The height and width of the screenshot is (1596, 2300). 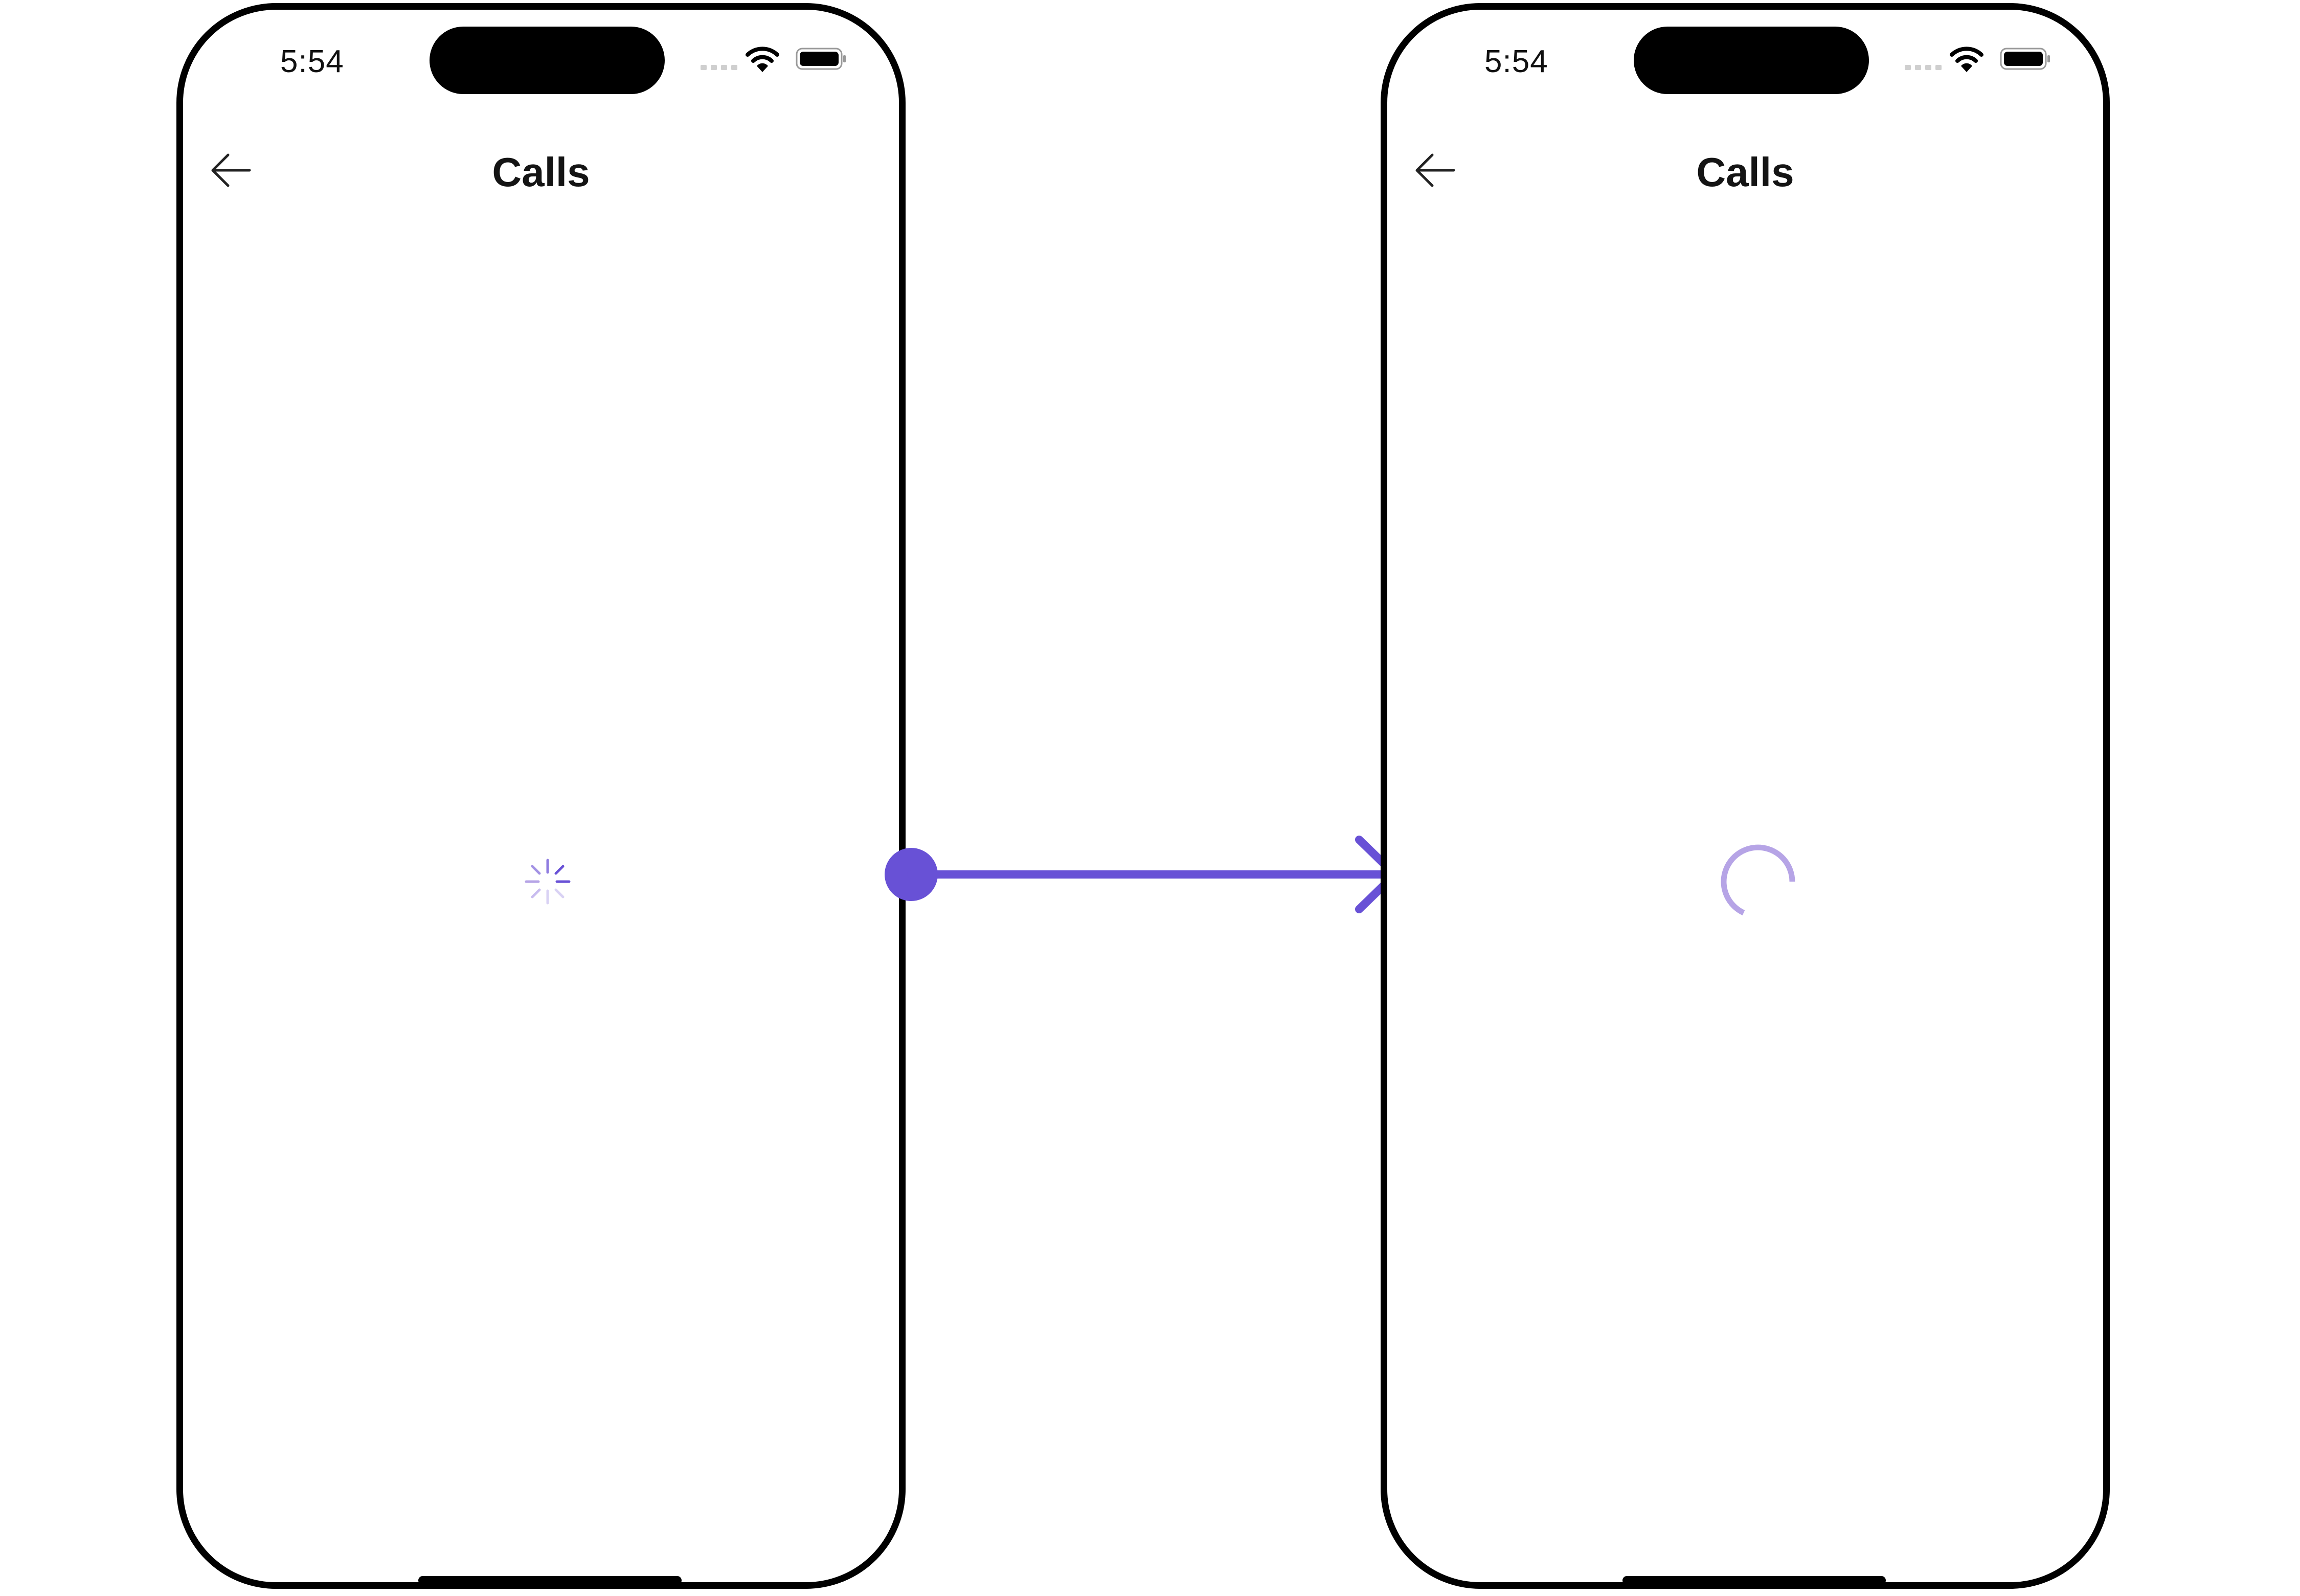 I want to click on circular-progress-icon, so click(x=1758, y=880).